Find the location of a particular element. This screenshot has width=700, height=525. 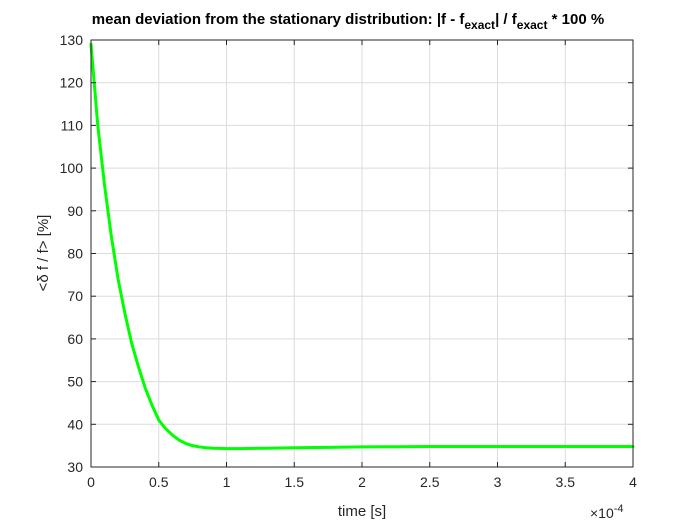

x-tick-label: 2 is located at coordinates (362, 482).